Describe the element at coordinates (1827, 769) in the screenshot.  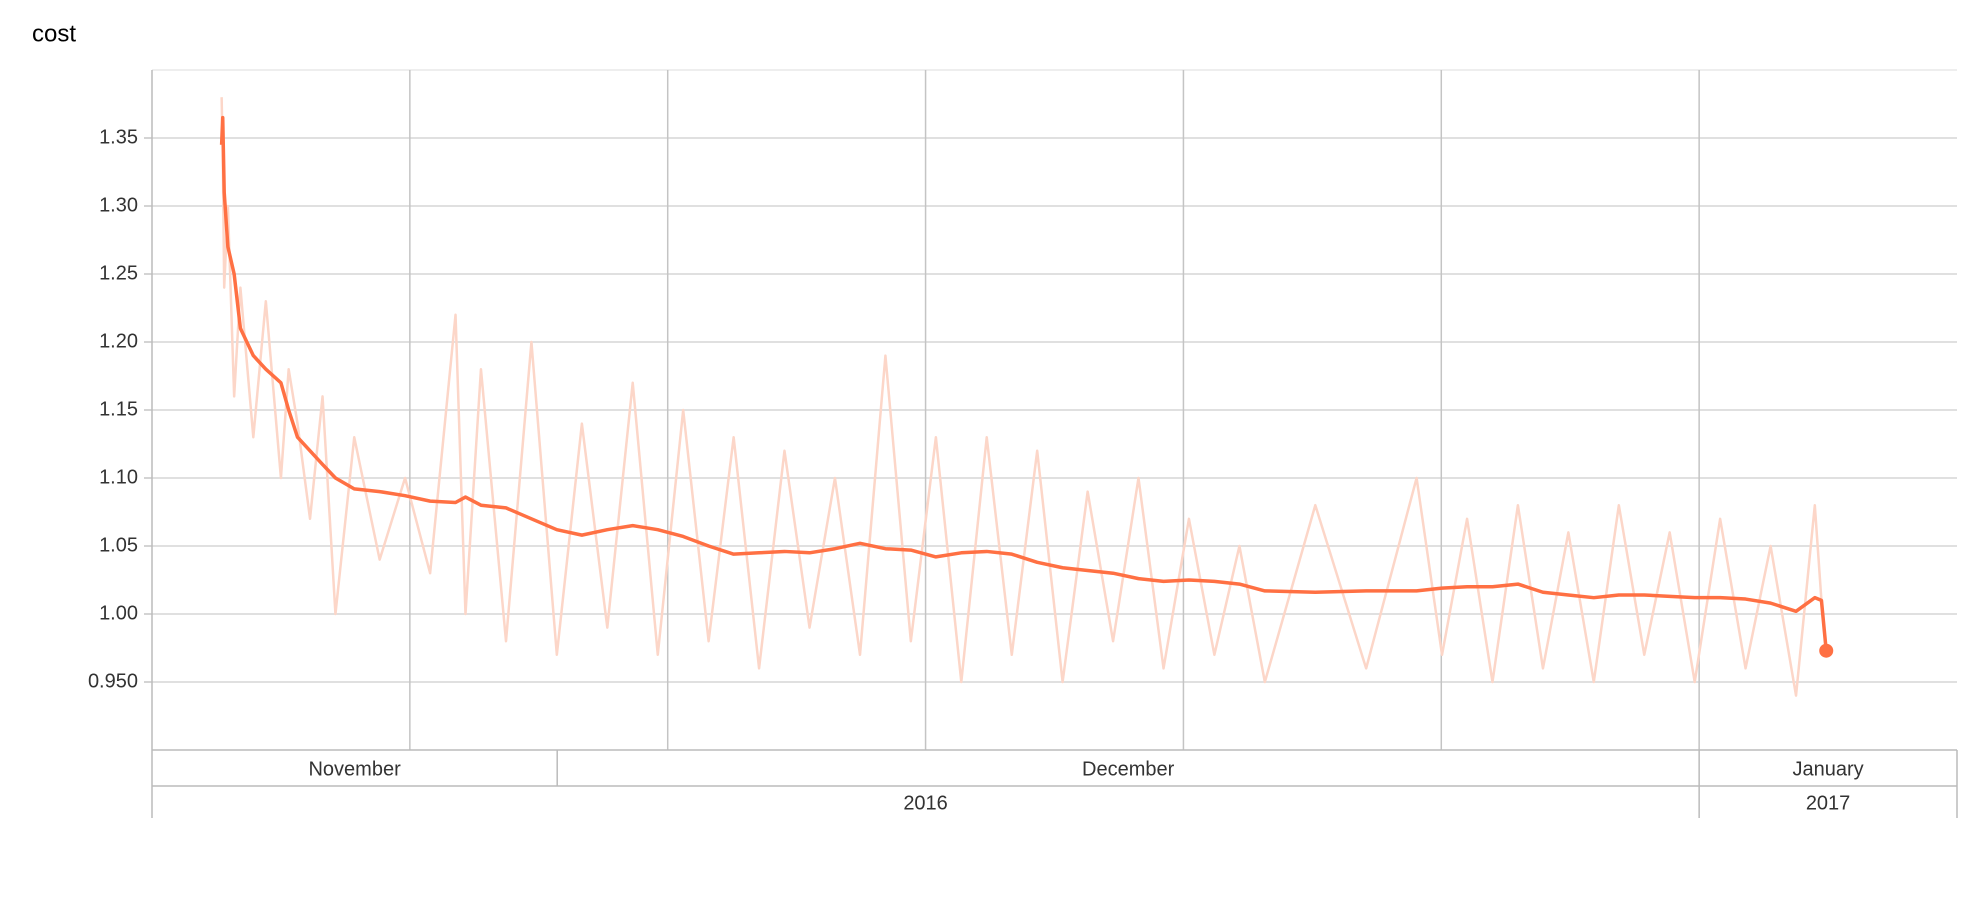
I see `months-label: January` at that location.